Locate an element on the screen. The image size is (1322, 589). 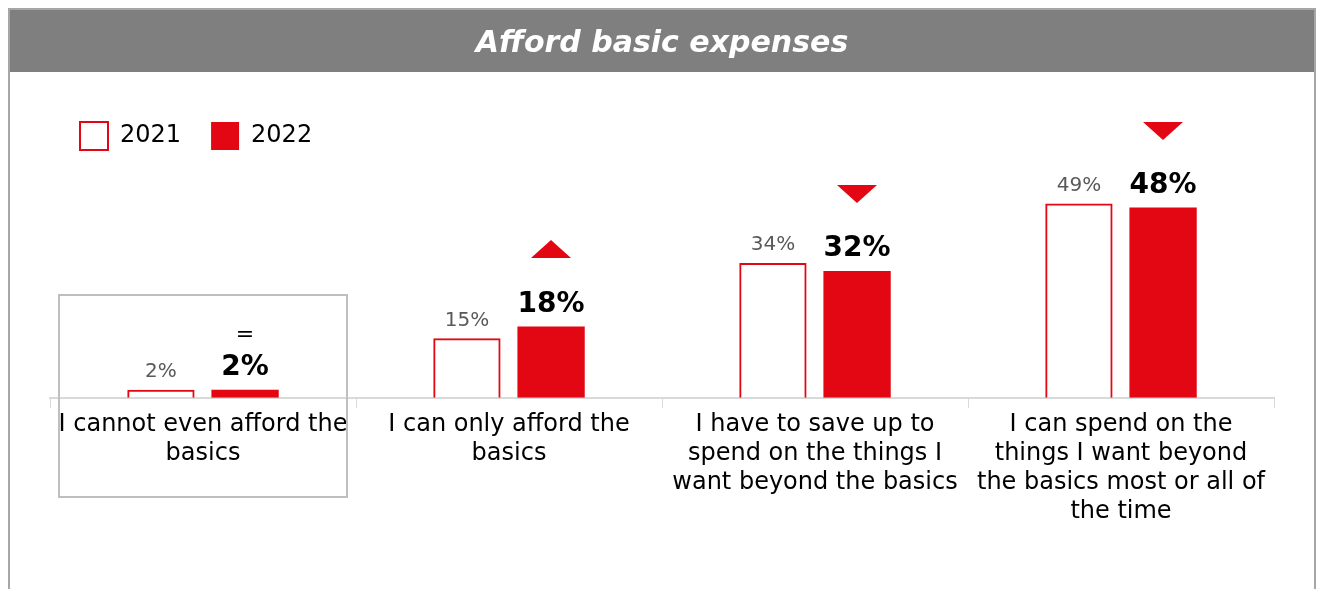
x-tick-label: I can only afford the basics is located at coordinates (509, 438).